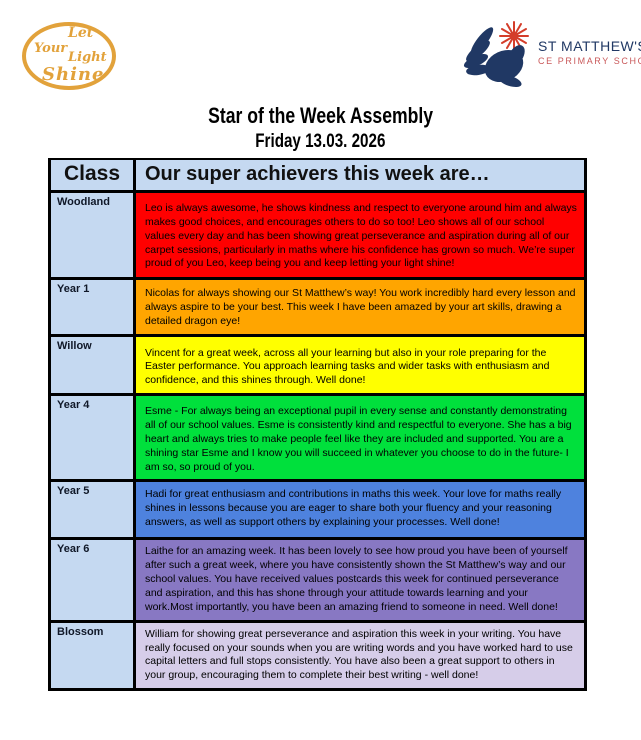 Image resolution: width=641 pixels, height=740 pixels. I want to click on header-class-cell: Class, so click(93, 175).